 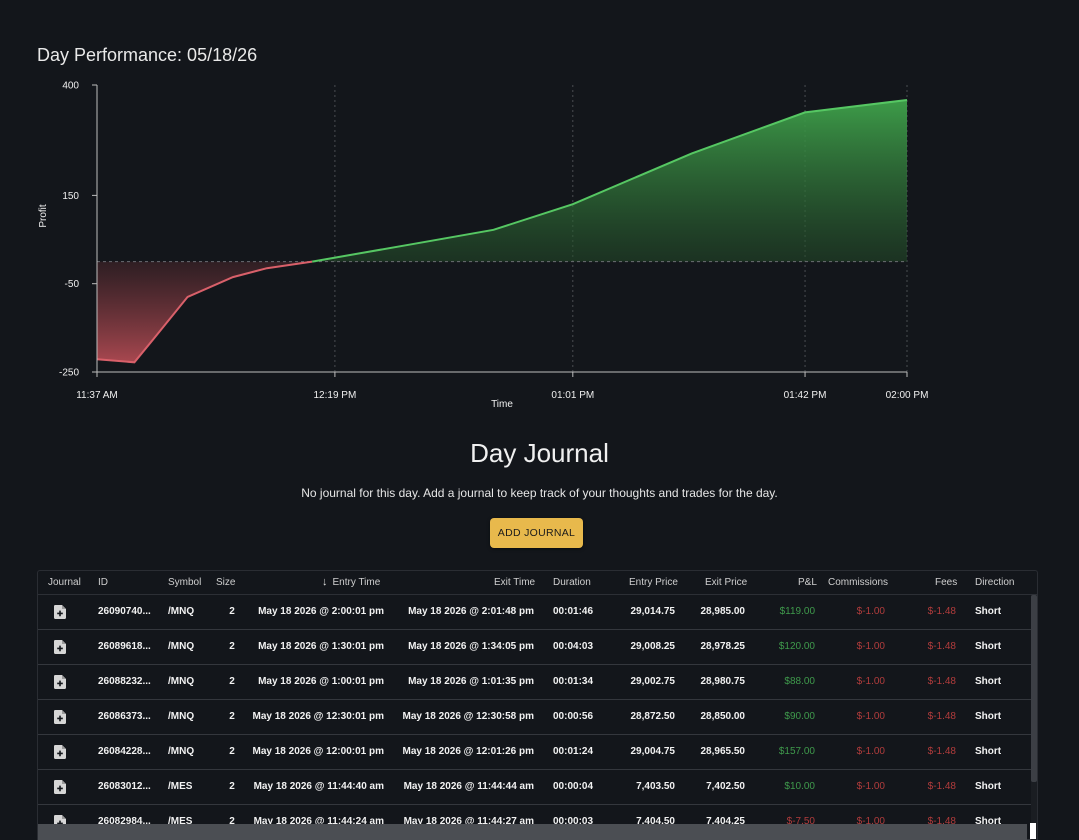 What do you see at coordinates (796, 751) in the screenshot?
I see `cell-pnl: $157.00` at bounding box center [796, 751].